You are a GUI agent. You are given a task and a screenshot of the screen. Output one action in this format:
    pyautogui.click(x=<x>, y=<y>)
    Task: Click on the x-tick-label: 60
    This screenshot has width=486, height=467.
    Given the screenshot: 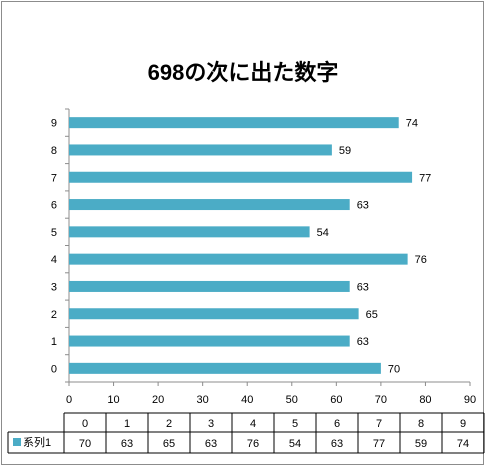 What is the action you would take?
    pyautogui.click(x=336, y=400)
    